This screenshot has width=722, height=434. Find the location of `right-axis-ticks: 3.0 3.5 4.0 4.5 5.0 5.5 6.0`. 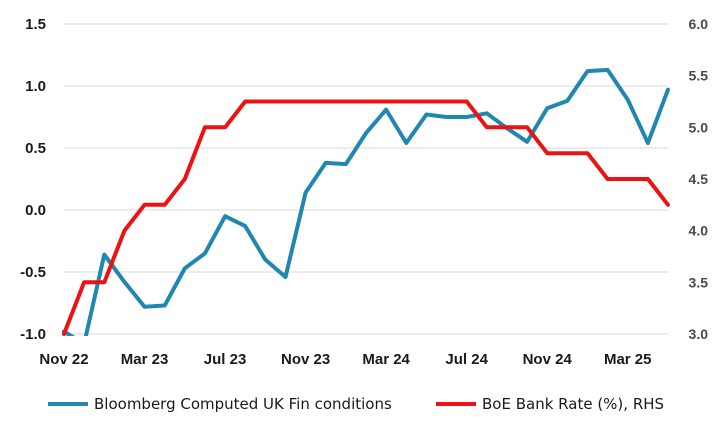

right-axis-ticks: 3.0 3.5 4.0 4.5 5.0 5.5 6.0 is located at coordinates (699, 179).